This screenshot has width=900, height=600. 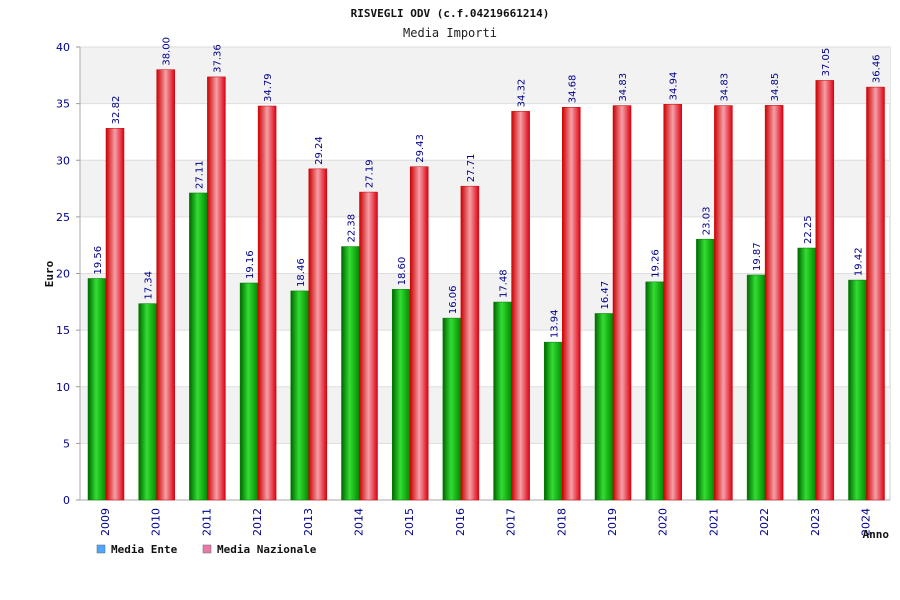 What do you see at coordinates (63, 47) in the screenshot?
I see `y-tick-label: 40` at bounding box center [63, 47].